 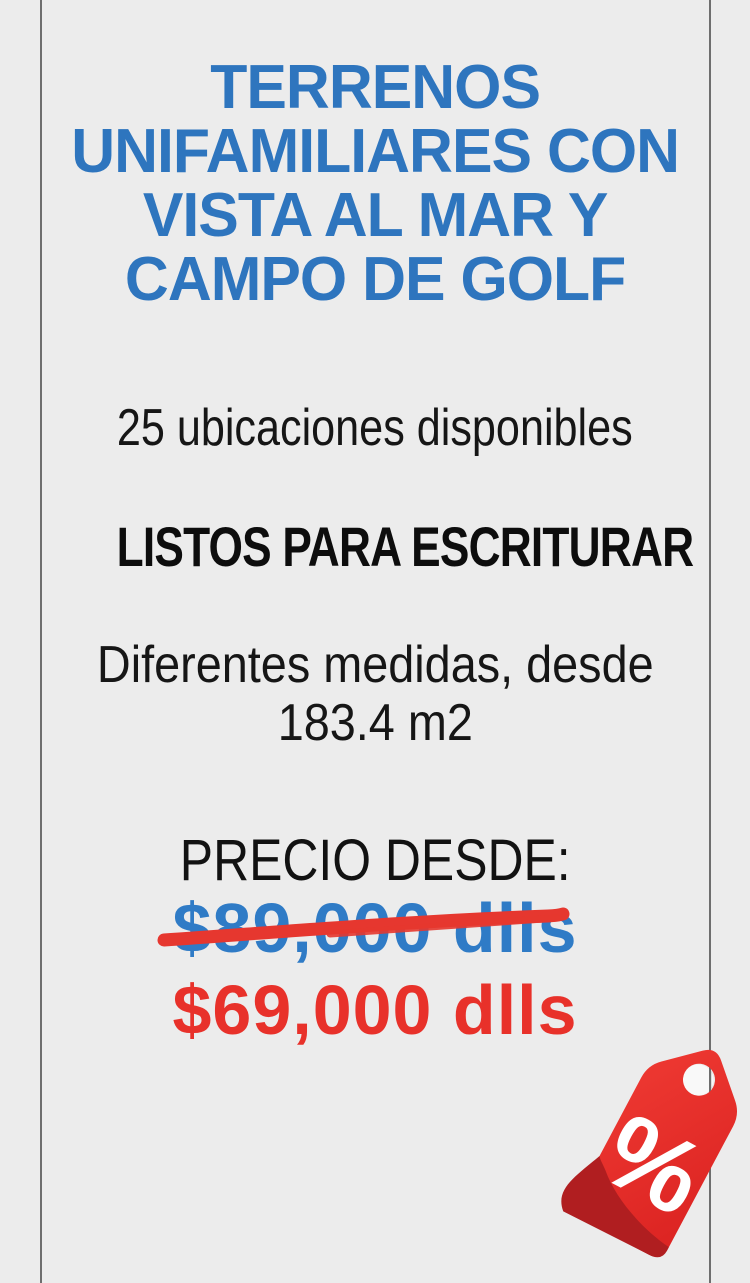 What do you see at coordinates (375, 215) in the screenshot?
I see `title-line-3: VISTA AL MAR Y` at bounding box center [375, 215].